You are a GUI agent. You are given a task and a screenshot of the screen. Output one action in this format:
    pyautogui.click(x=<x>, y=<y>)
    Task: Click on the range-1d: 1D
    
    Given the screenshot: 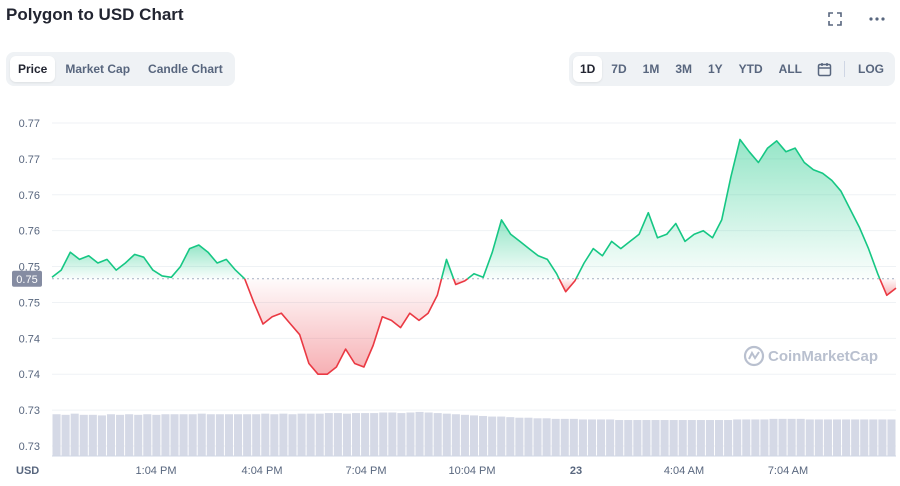 What is the action you would take?
    pyautogui.click(x=587, y=69)
    